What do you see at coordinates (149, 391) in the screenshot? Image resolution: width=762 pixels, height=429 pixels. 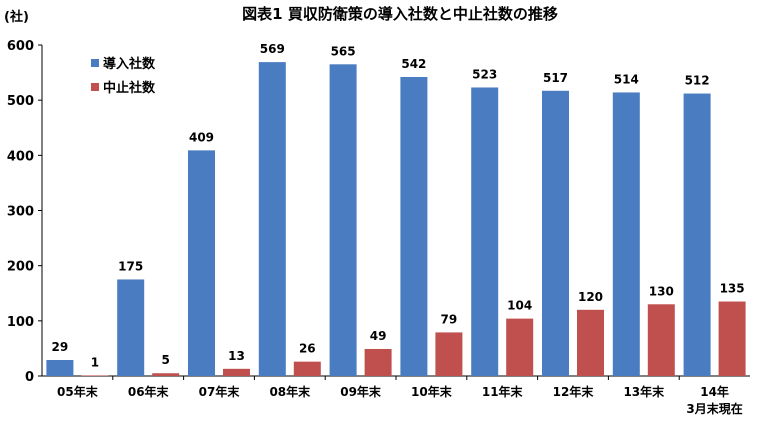 I see `x-tick-label: 06年末` at bounding box center [149, 391].